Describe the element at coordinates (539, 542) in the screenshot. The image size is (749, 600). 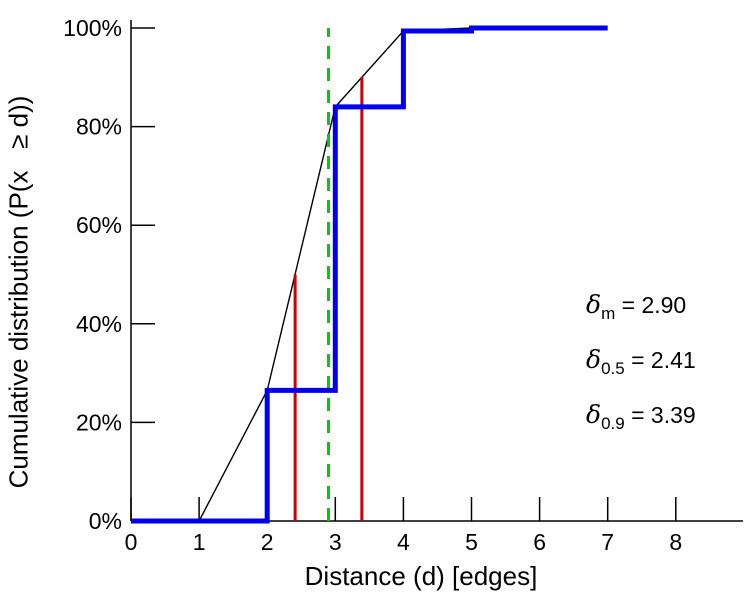
I see `x-tick-label: 6` at that location.